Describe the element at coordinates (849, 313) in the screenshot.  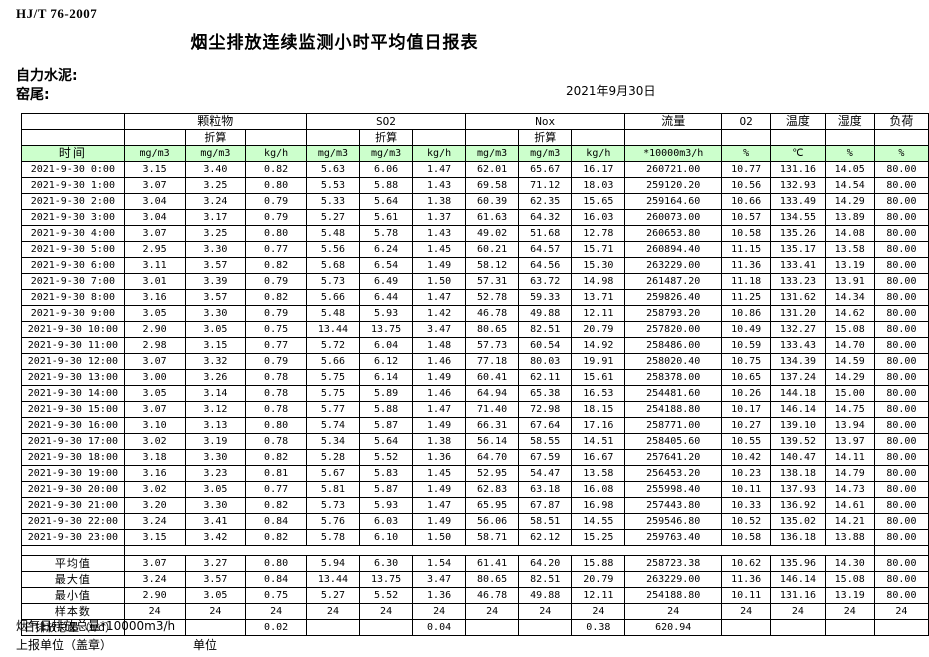
I see `cell-value: 14.62` at that location.